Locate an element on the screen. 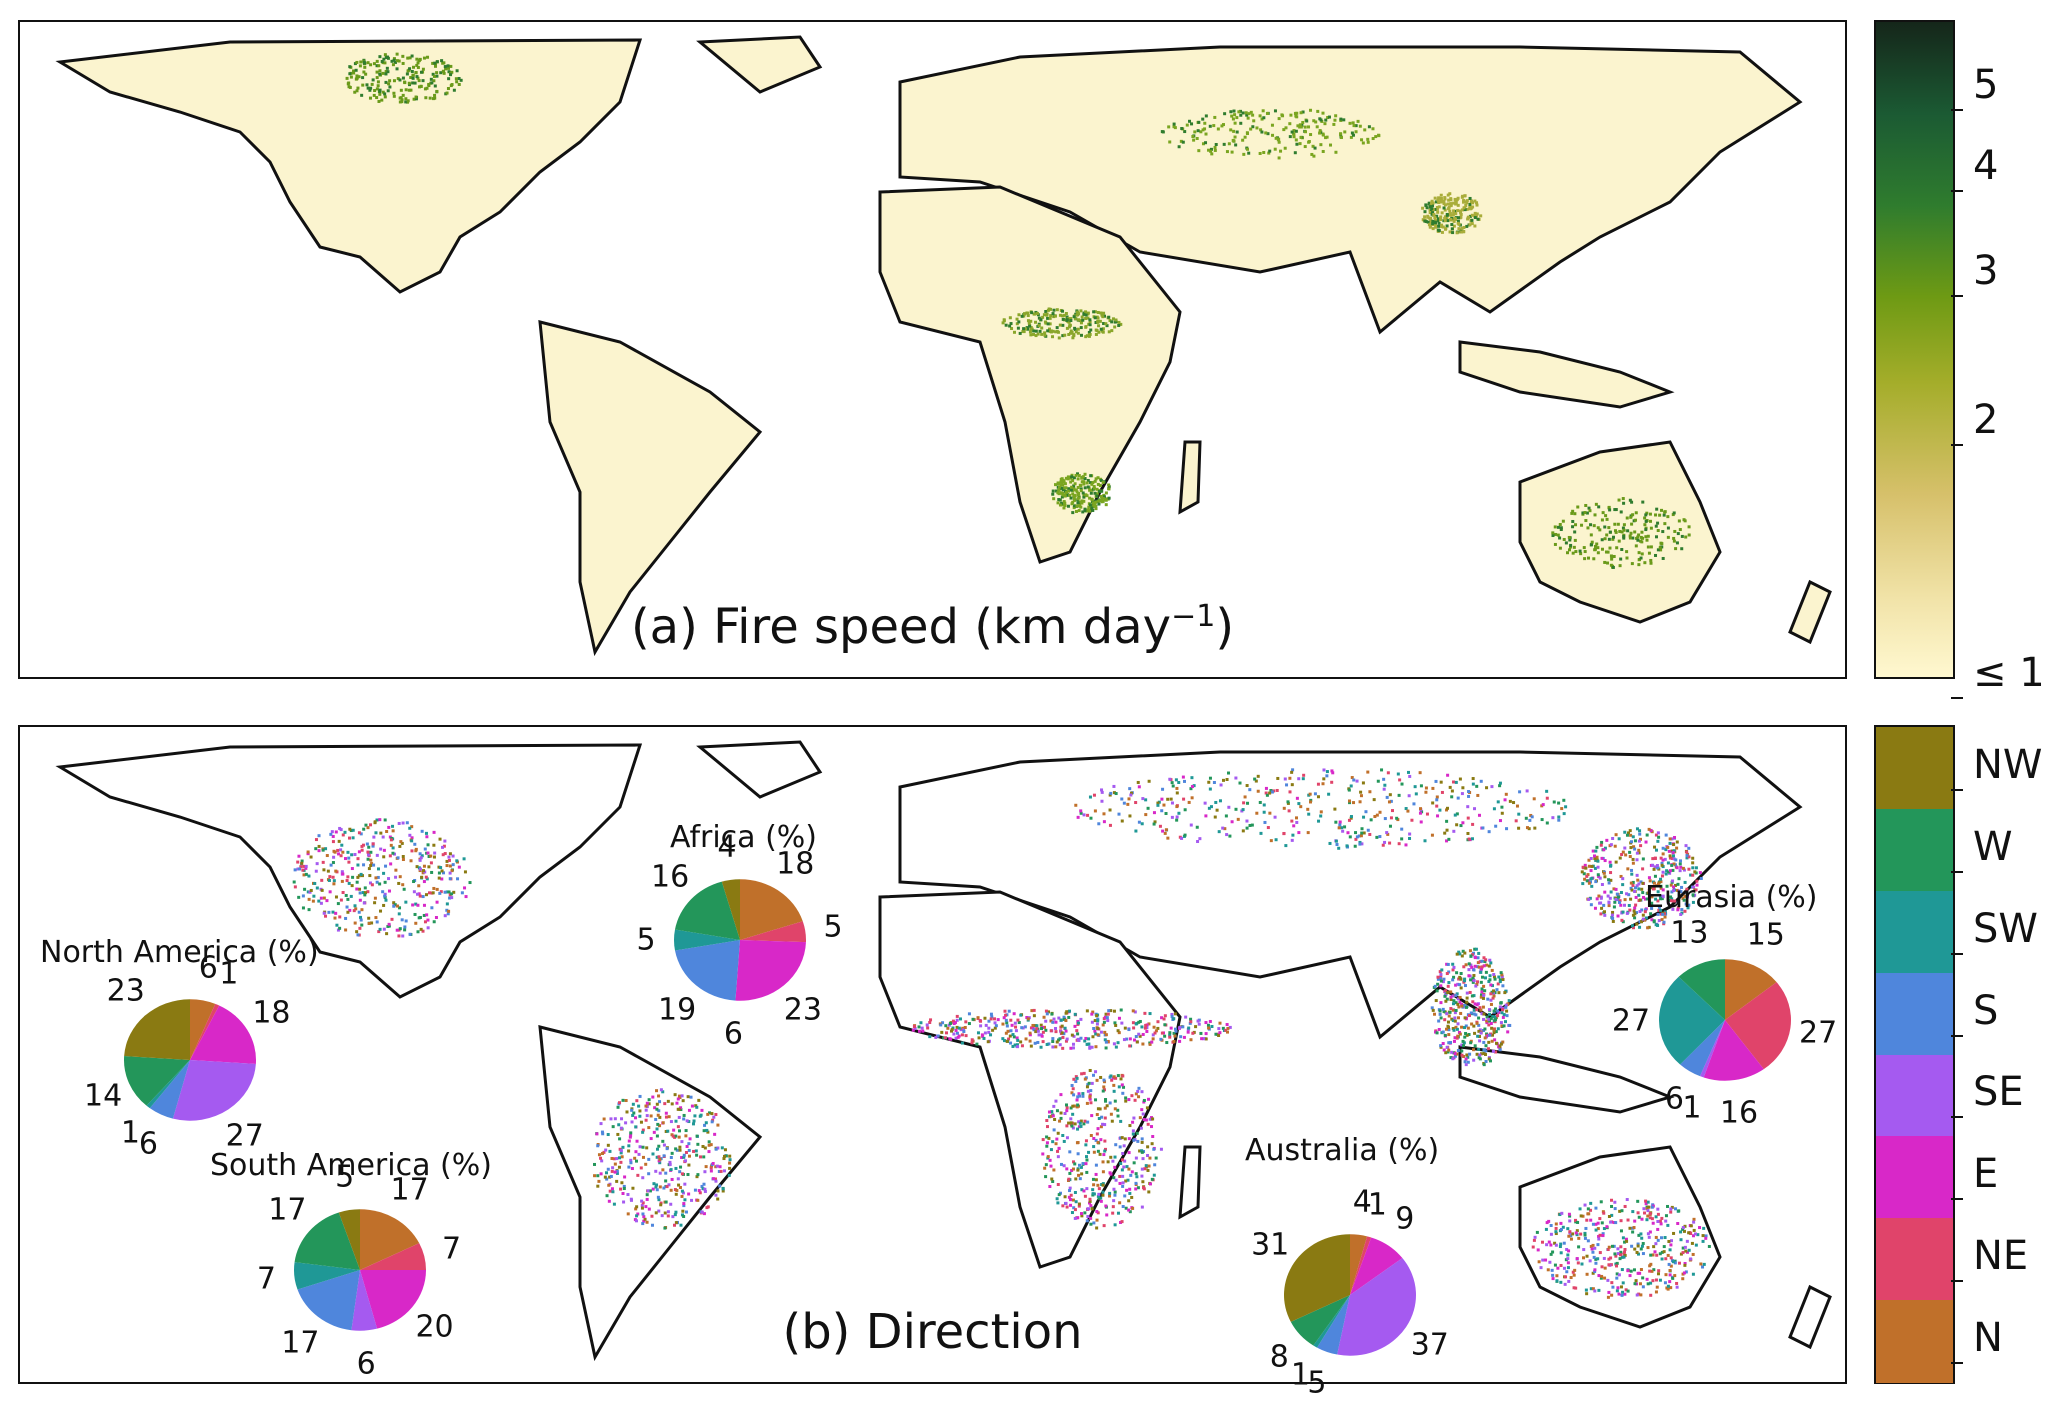 The width and height of the screenshot is (2067, 1402). pie-value-label: 20 is located at coordinates (434, 1327).